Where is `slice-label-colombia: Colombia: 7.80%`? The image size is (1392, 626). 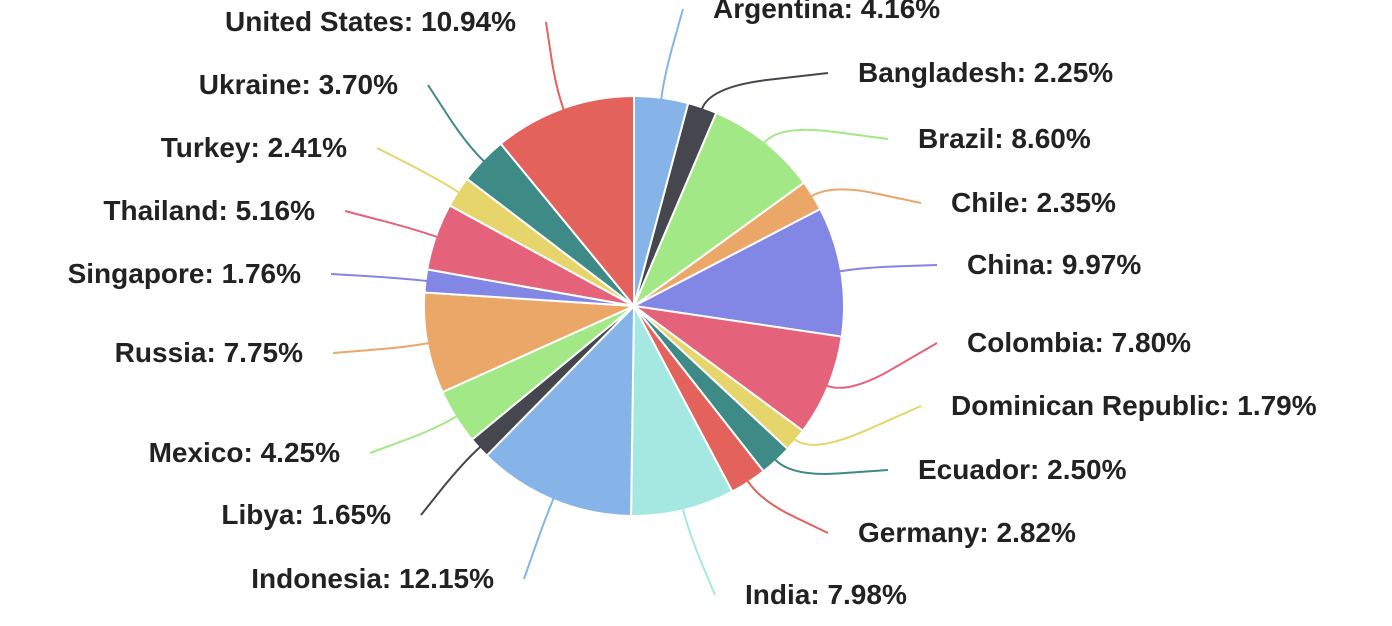
slice-label-colombia: Colombia: 7.80% is located at coordinates (1079, 342).